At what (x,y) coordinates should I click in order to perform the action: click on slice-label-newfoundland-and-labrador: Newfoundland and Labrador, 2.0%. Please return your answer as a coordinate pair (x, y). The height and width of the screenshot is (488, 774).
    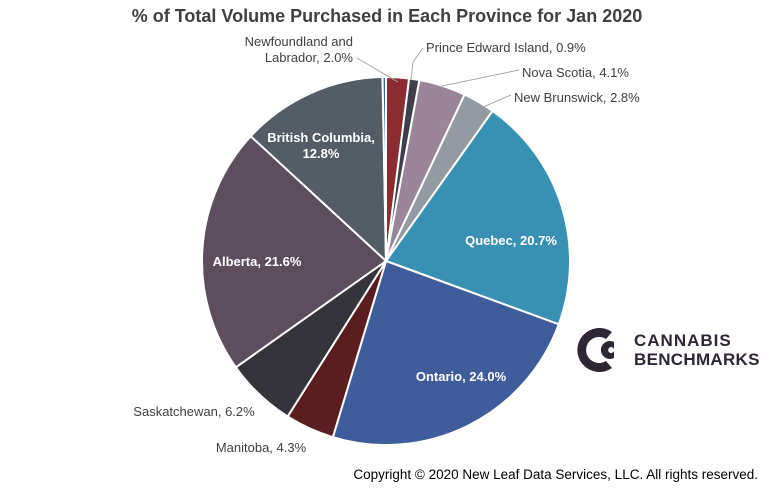
    Looking at the image, I should click on (299, 49).